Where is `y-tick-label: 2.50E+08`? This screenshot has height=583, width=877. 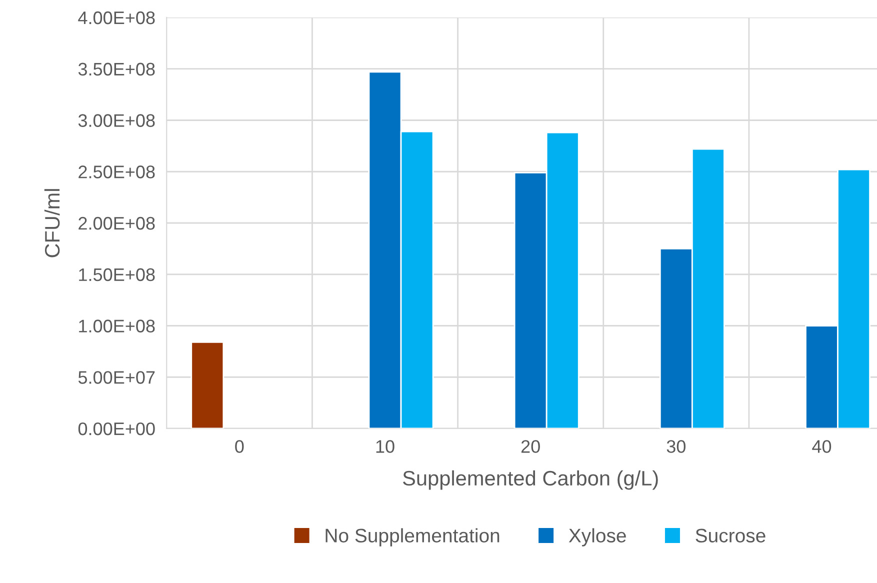
y-tick-label: 2.50E+08 is located at coordinates (116, 172).